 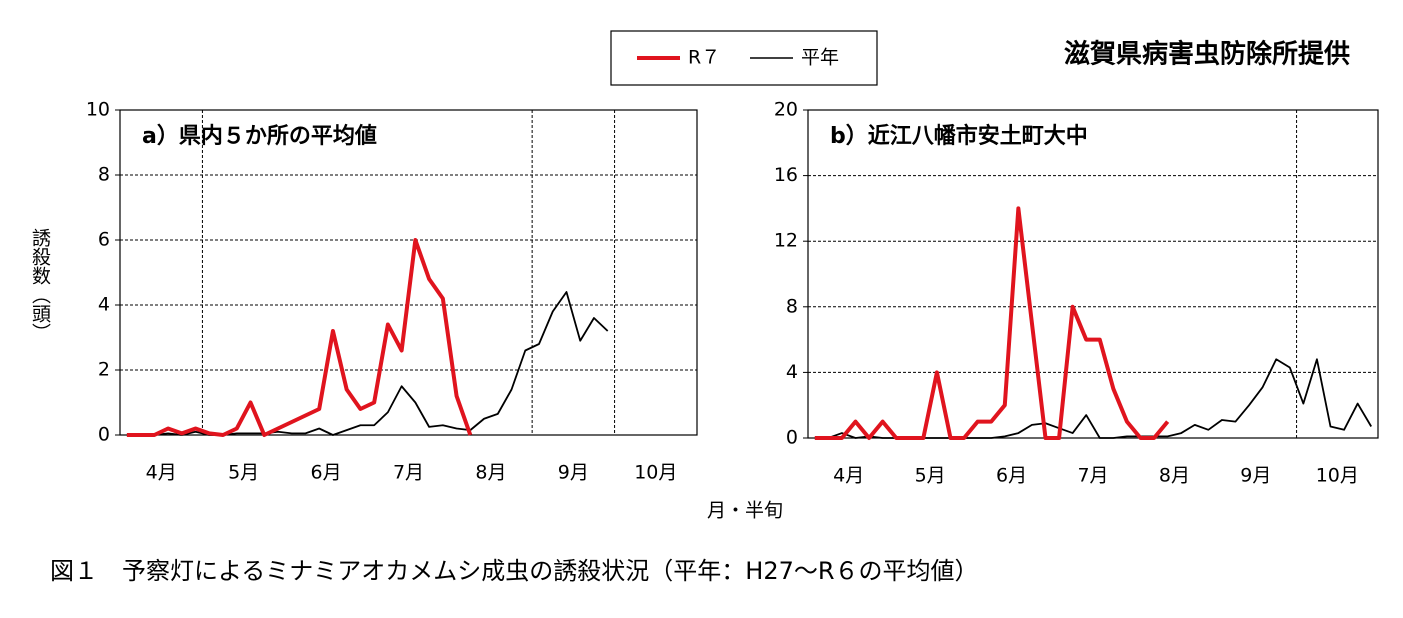 I want to click on source: 滋賀県病害虫防除所提供, so click(x=1207, y=54).